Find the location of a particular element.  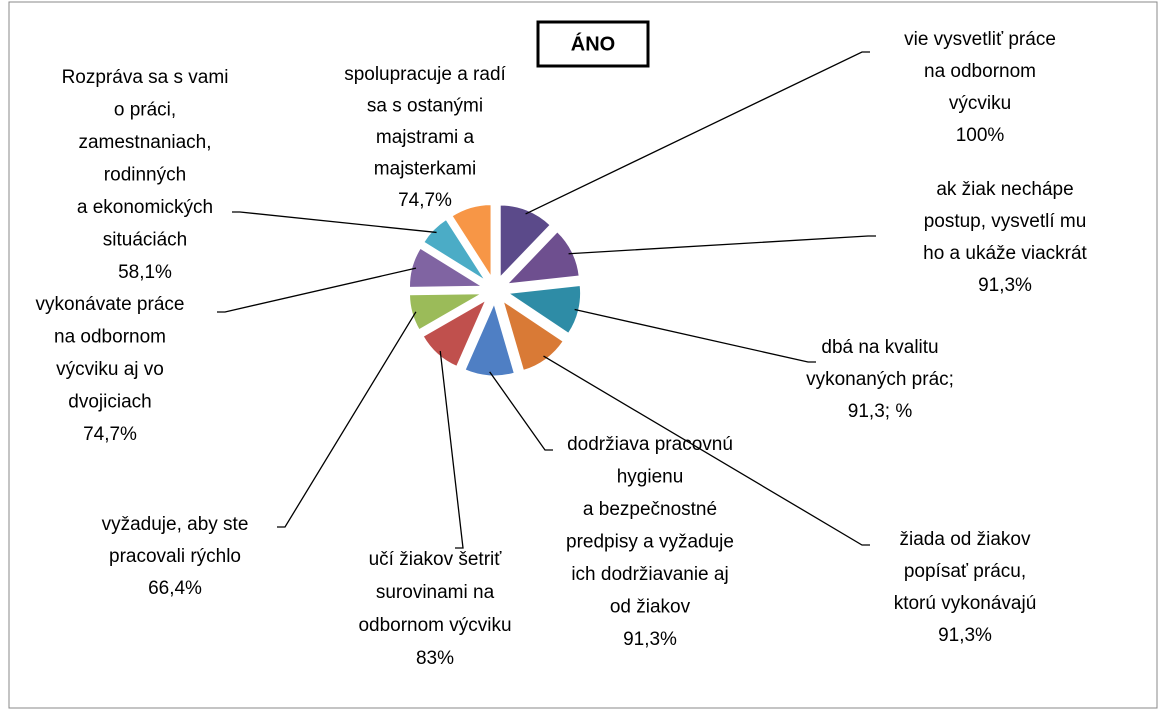

slice-label: vie vysvetliť práce is located at coordinates (980, 39).